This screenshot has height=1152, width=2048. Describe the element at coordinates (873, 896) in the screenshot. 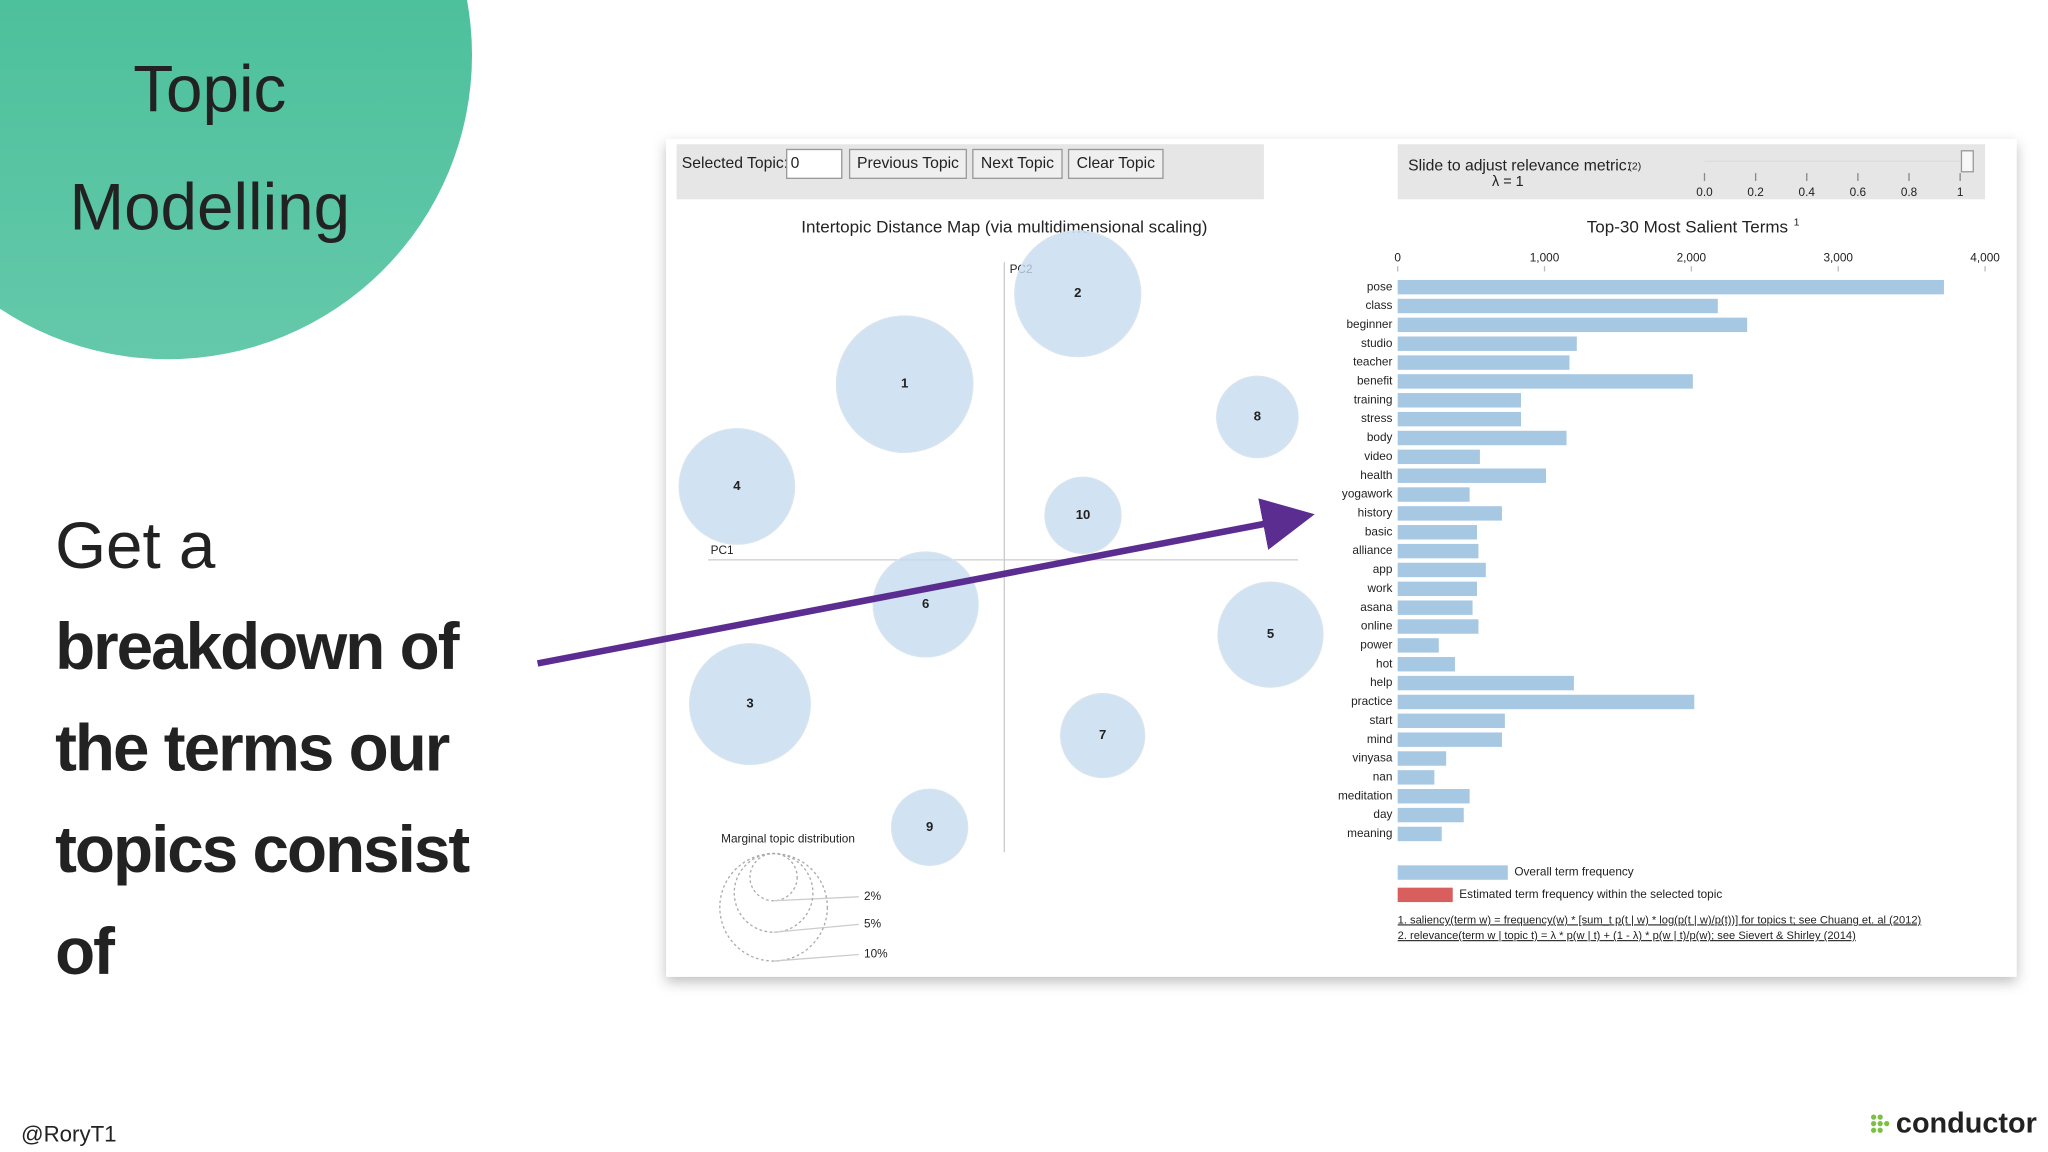

I see `marginal-label: 2%` at that location.